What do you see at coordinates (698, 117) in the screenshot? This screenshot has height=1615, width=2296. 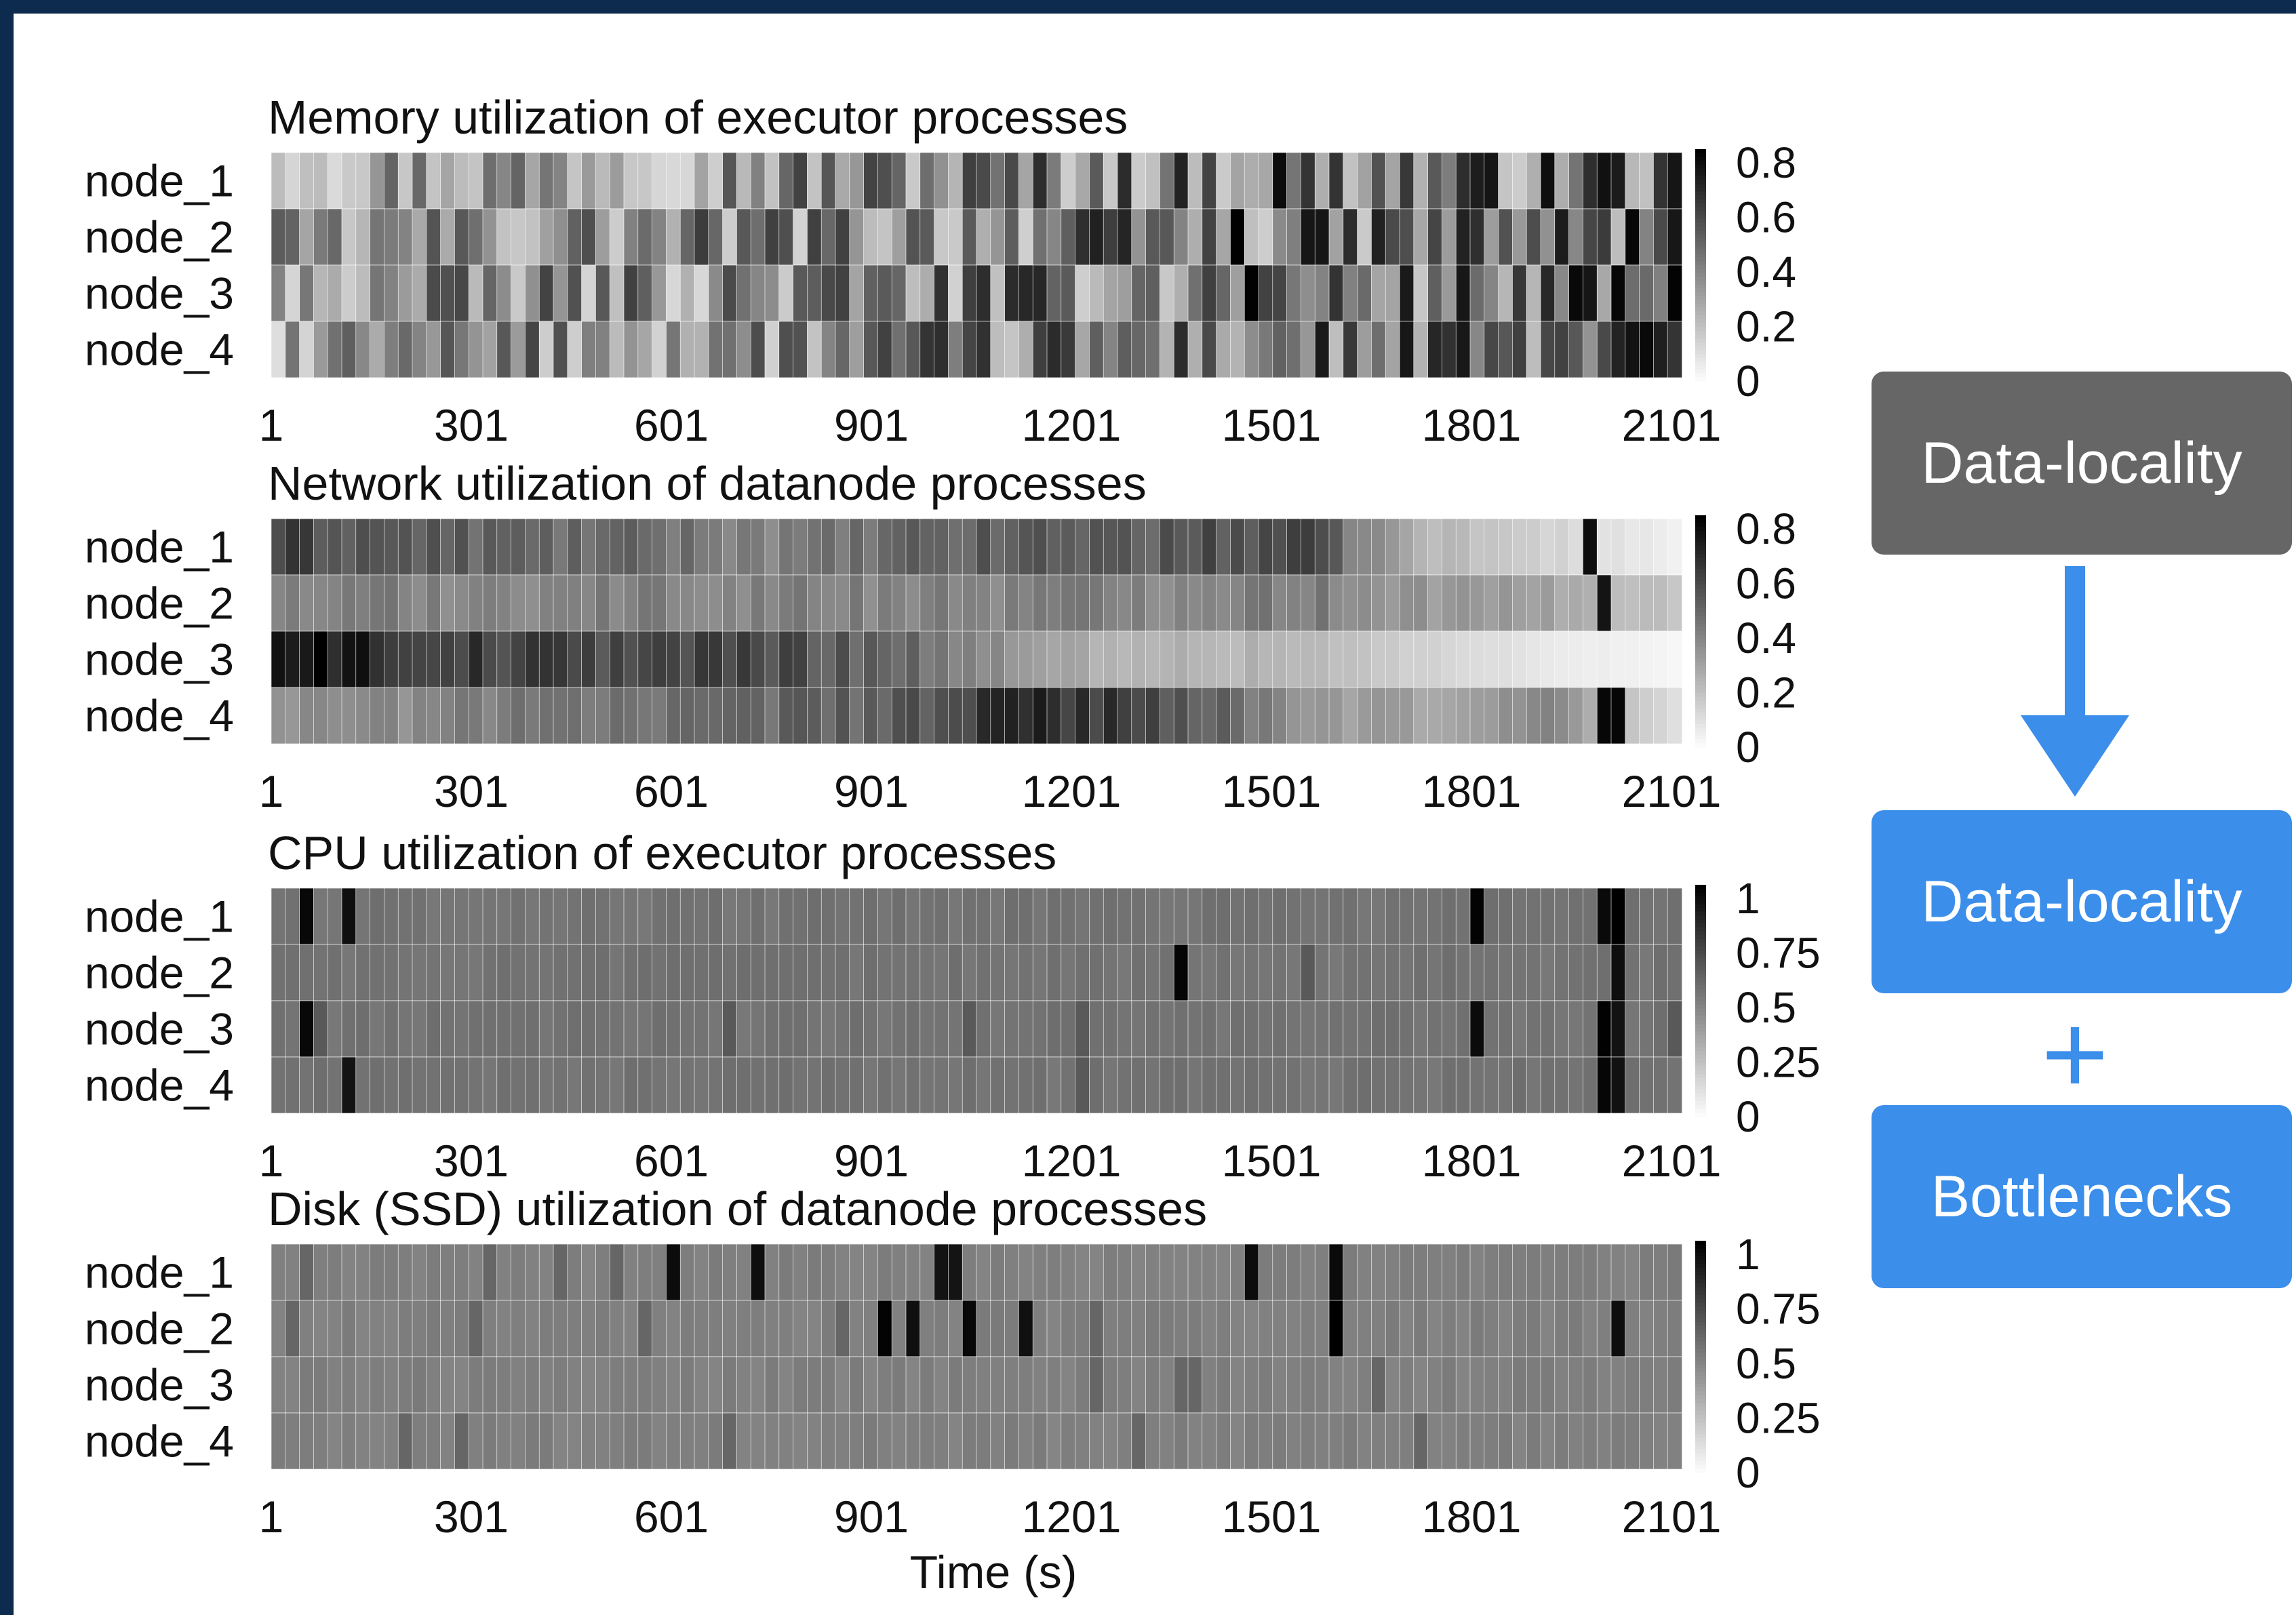 I see `chart-title: Memory utilization of executor processes` at bounding box center [698, 117].